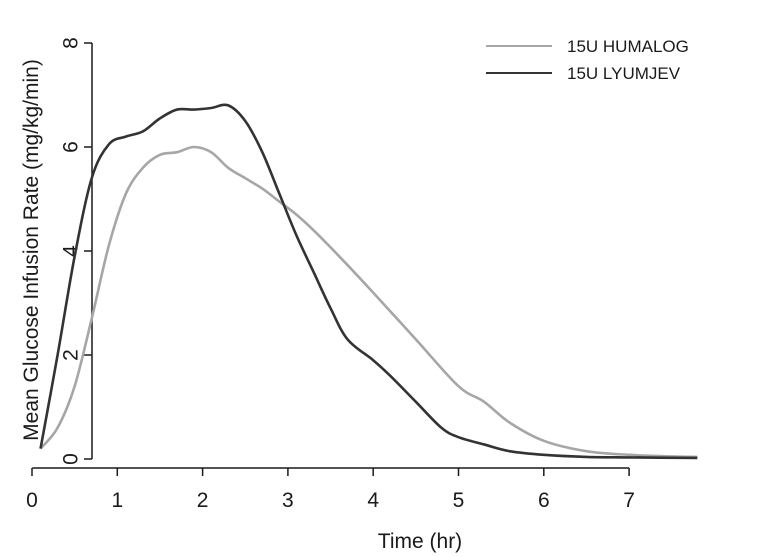 Image resolution: width=781 pixels, height=557 pixels. I want to click on x-ticks: 0 1 2 3 4 5 6 7, so click(330, 490).